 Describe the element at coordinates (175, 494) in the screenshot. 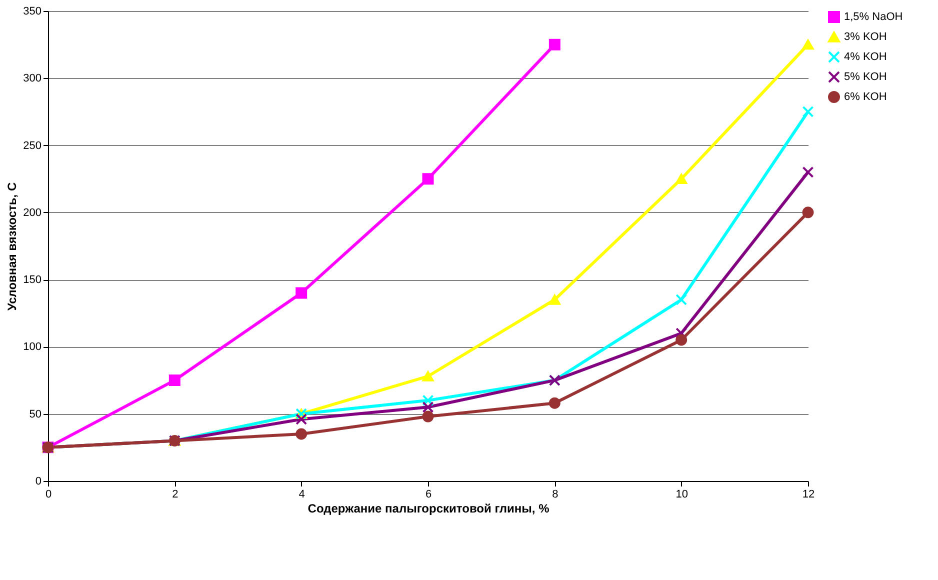

I see `x-tick-label: 2` at that location.